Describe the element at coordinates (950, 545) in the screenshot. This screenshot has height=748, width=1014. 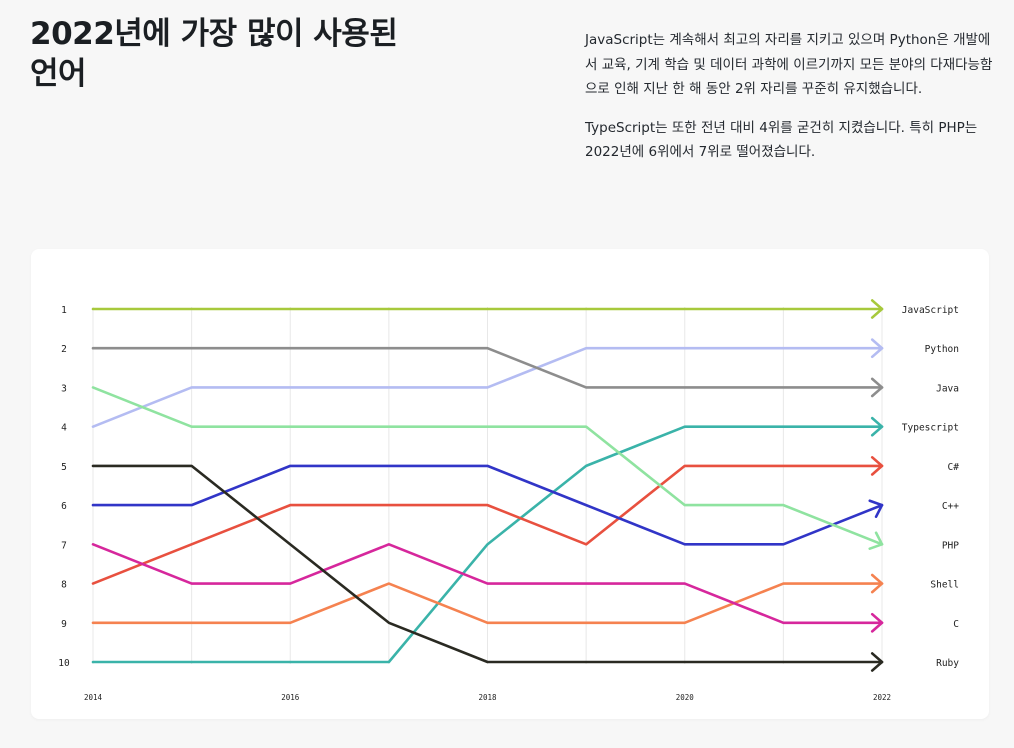
I see `series-label-php: PHP` at that location.